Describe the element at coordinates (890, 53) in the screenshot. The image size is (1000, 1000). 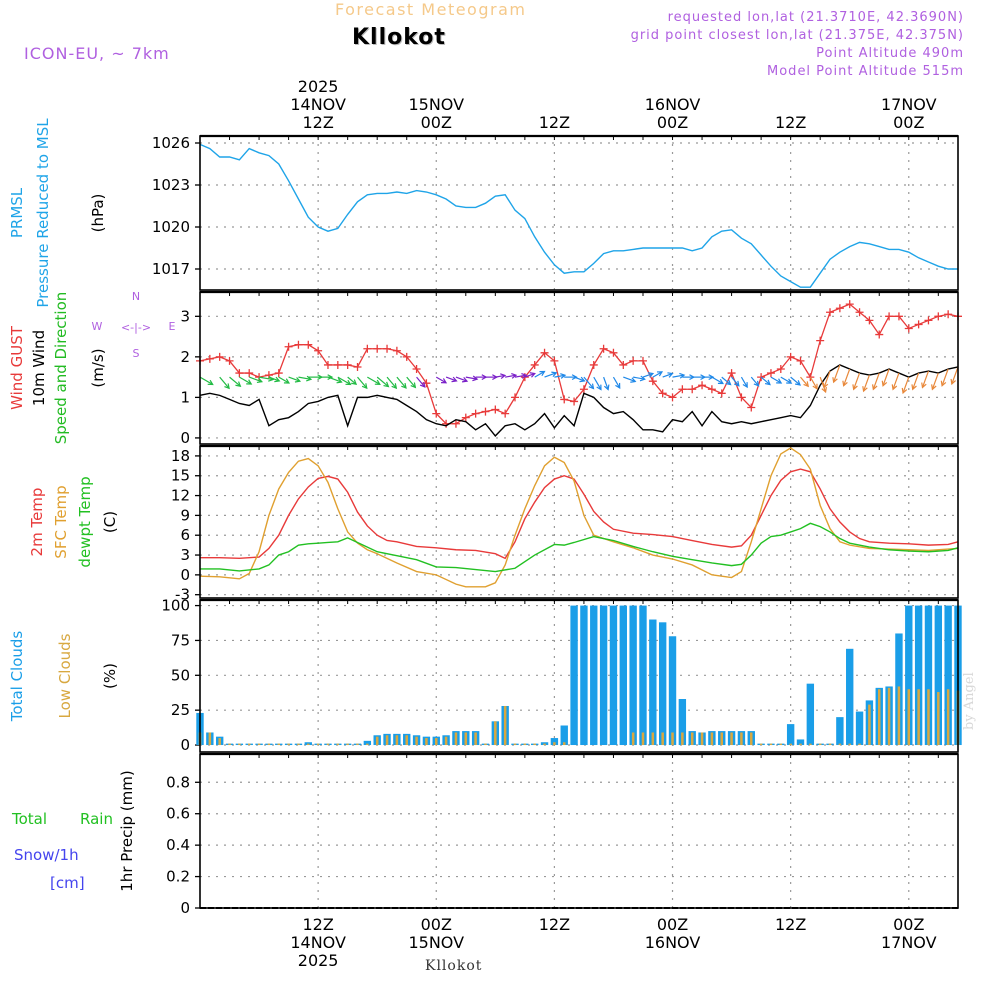
I see `point-altitude: Point Altitude 490m` at that location.